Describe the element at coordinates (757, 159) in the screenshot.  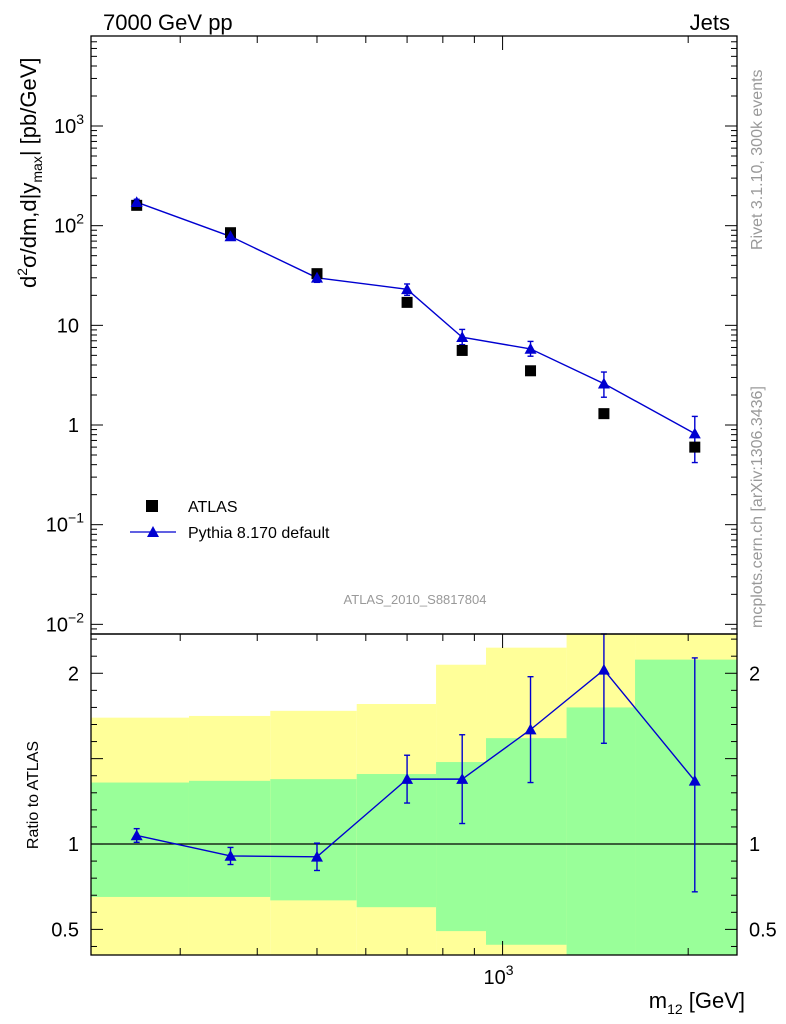
I see `rivet-label: Rivet 3.1.10, 300k events` at that location.